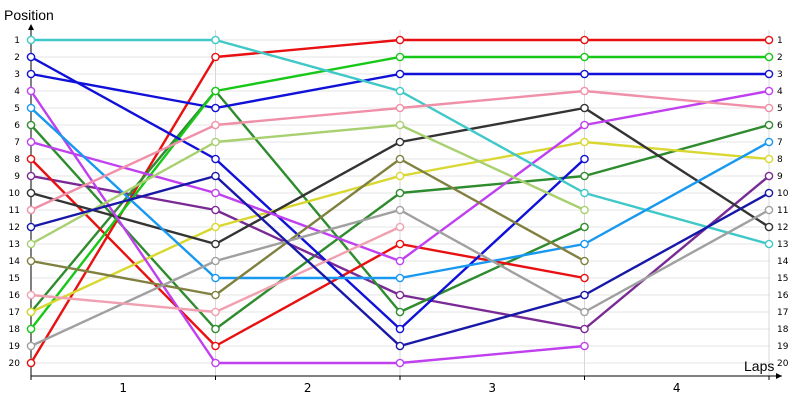 The width and height of the screenshot is (800, 400). Describe the element at coordinates (780, 109) in the screenshot. I see `y-tick-label-right: 5` at that location.